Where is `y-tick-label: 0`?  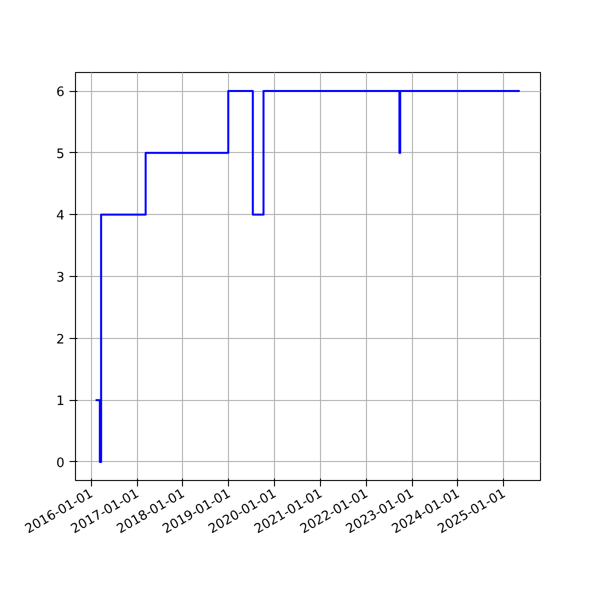
y-tick-label: 0 is located at coordinates (60, 463).